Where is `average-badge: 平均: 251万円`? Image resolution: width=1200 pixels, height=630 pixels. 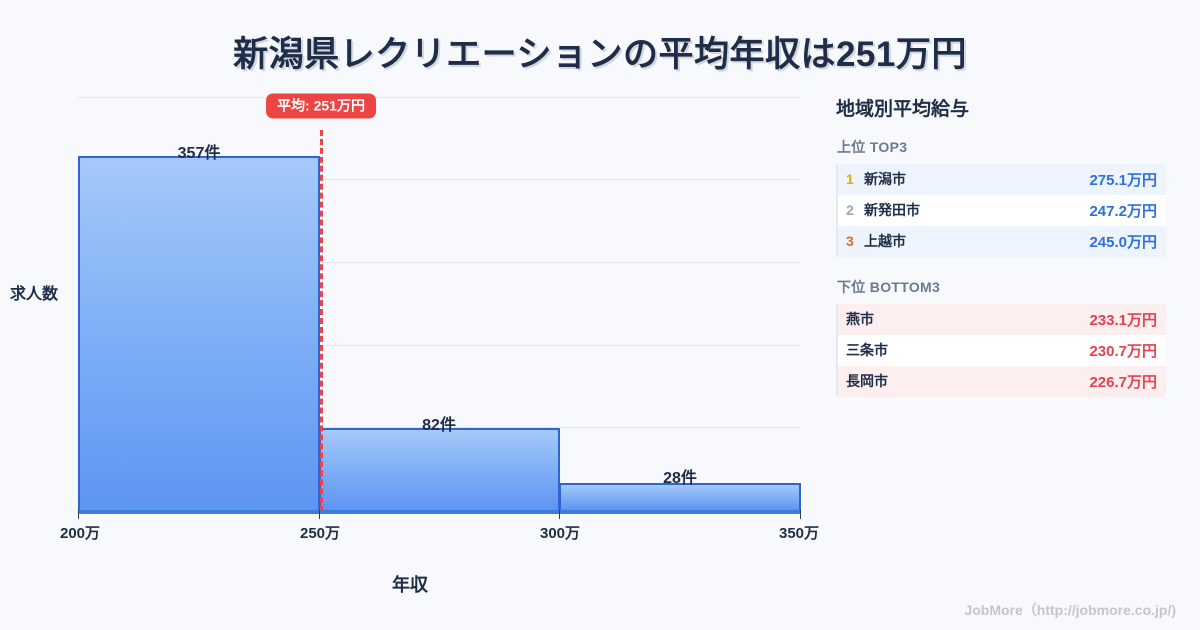 average-badge: 平均: 251万円 is located at coordinates (321, 106).